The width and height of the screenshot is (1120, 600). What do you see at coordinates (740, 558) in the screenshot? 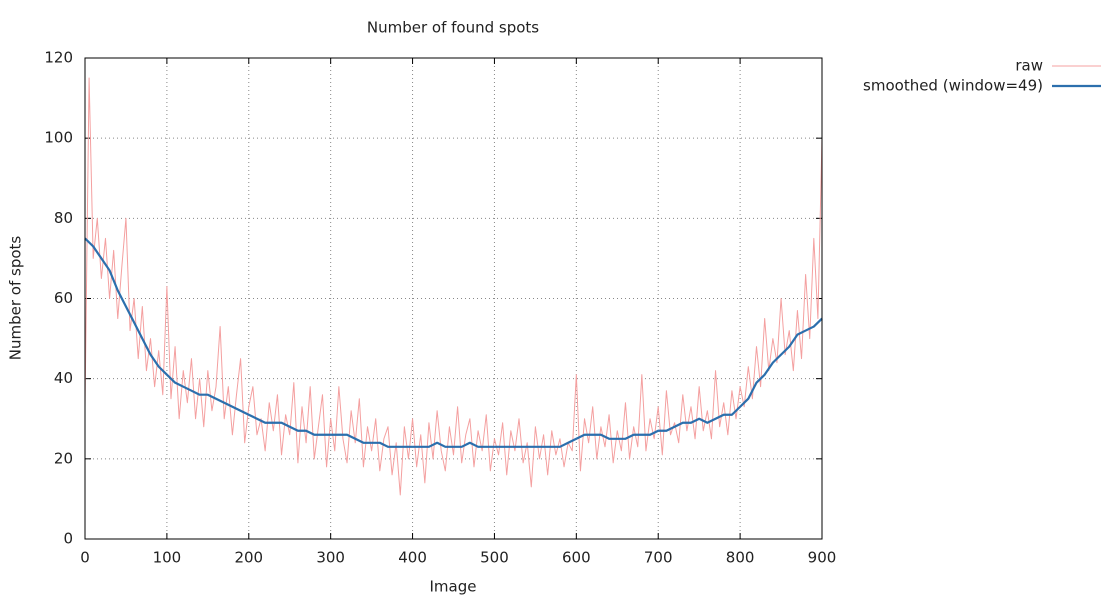
I see `x-tick-label: 800` at bounding box center [740, 558].